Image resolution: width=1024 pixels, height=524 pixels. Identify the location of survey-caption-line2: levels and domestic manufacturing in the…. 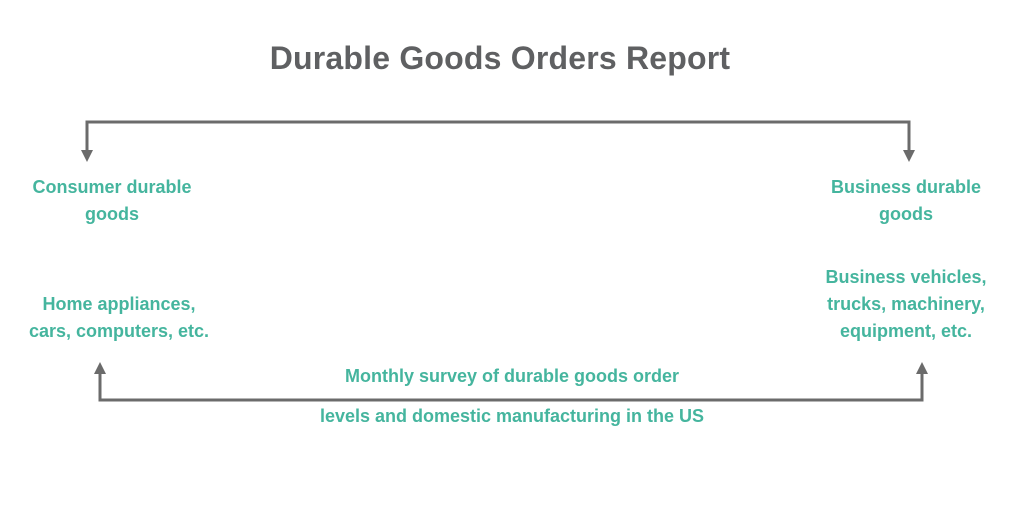
(512, 416).